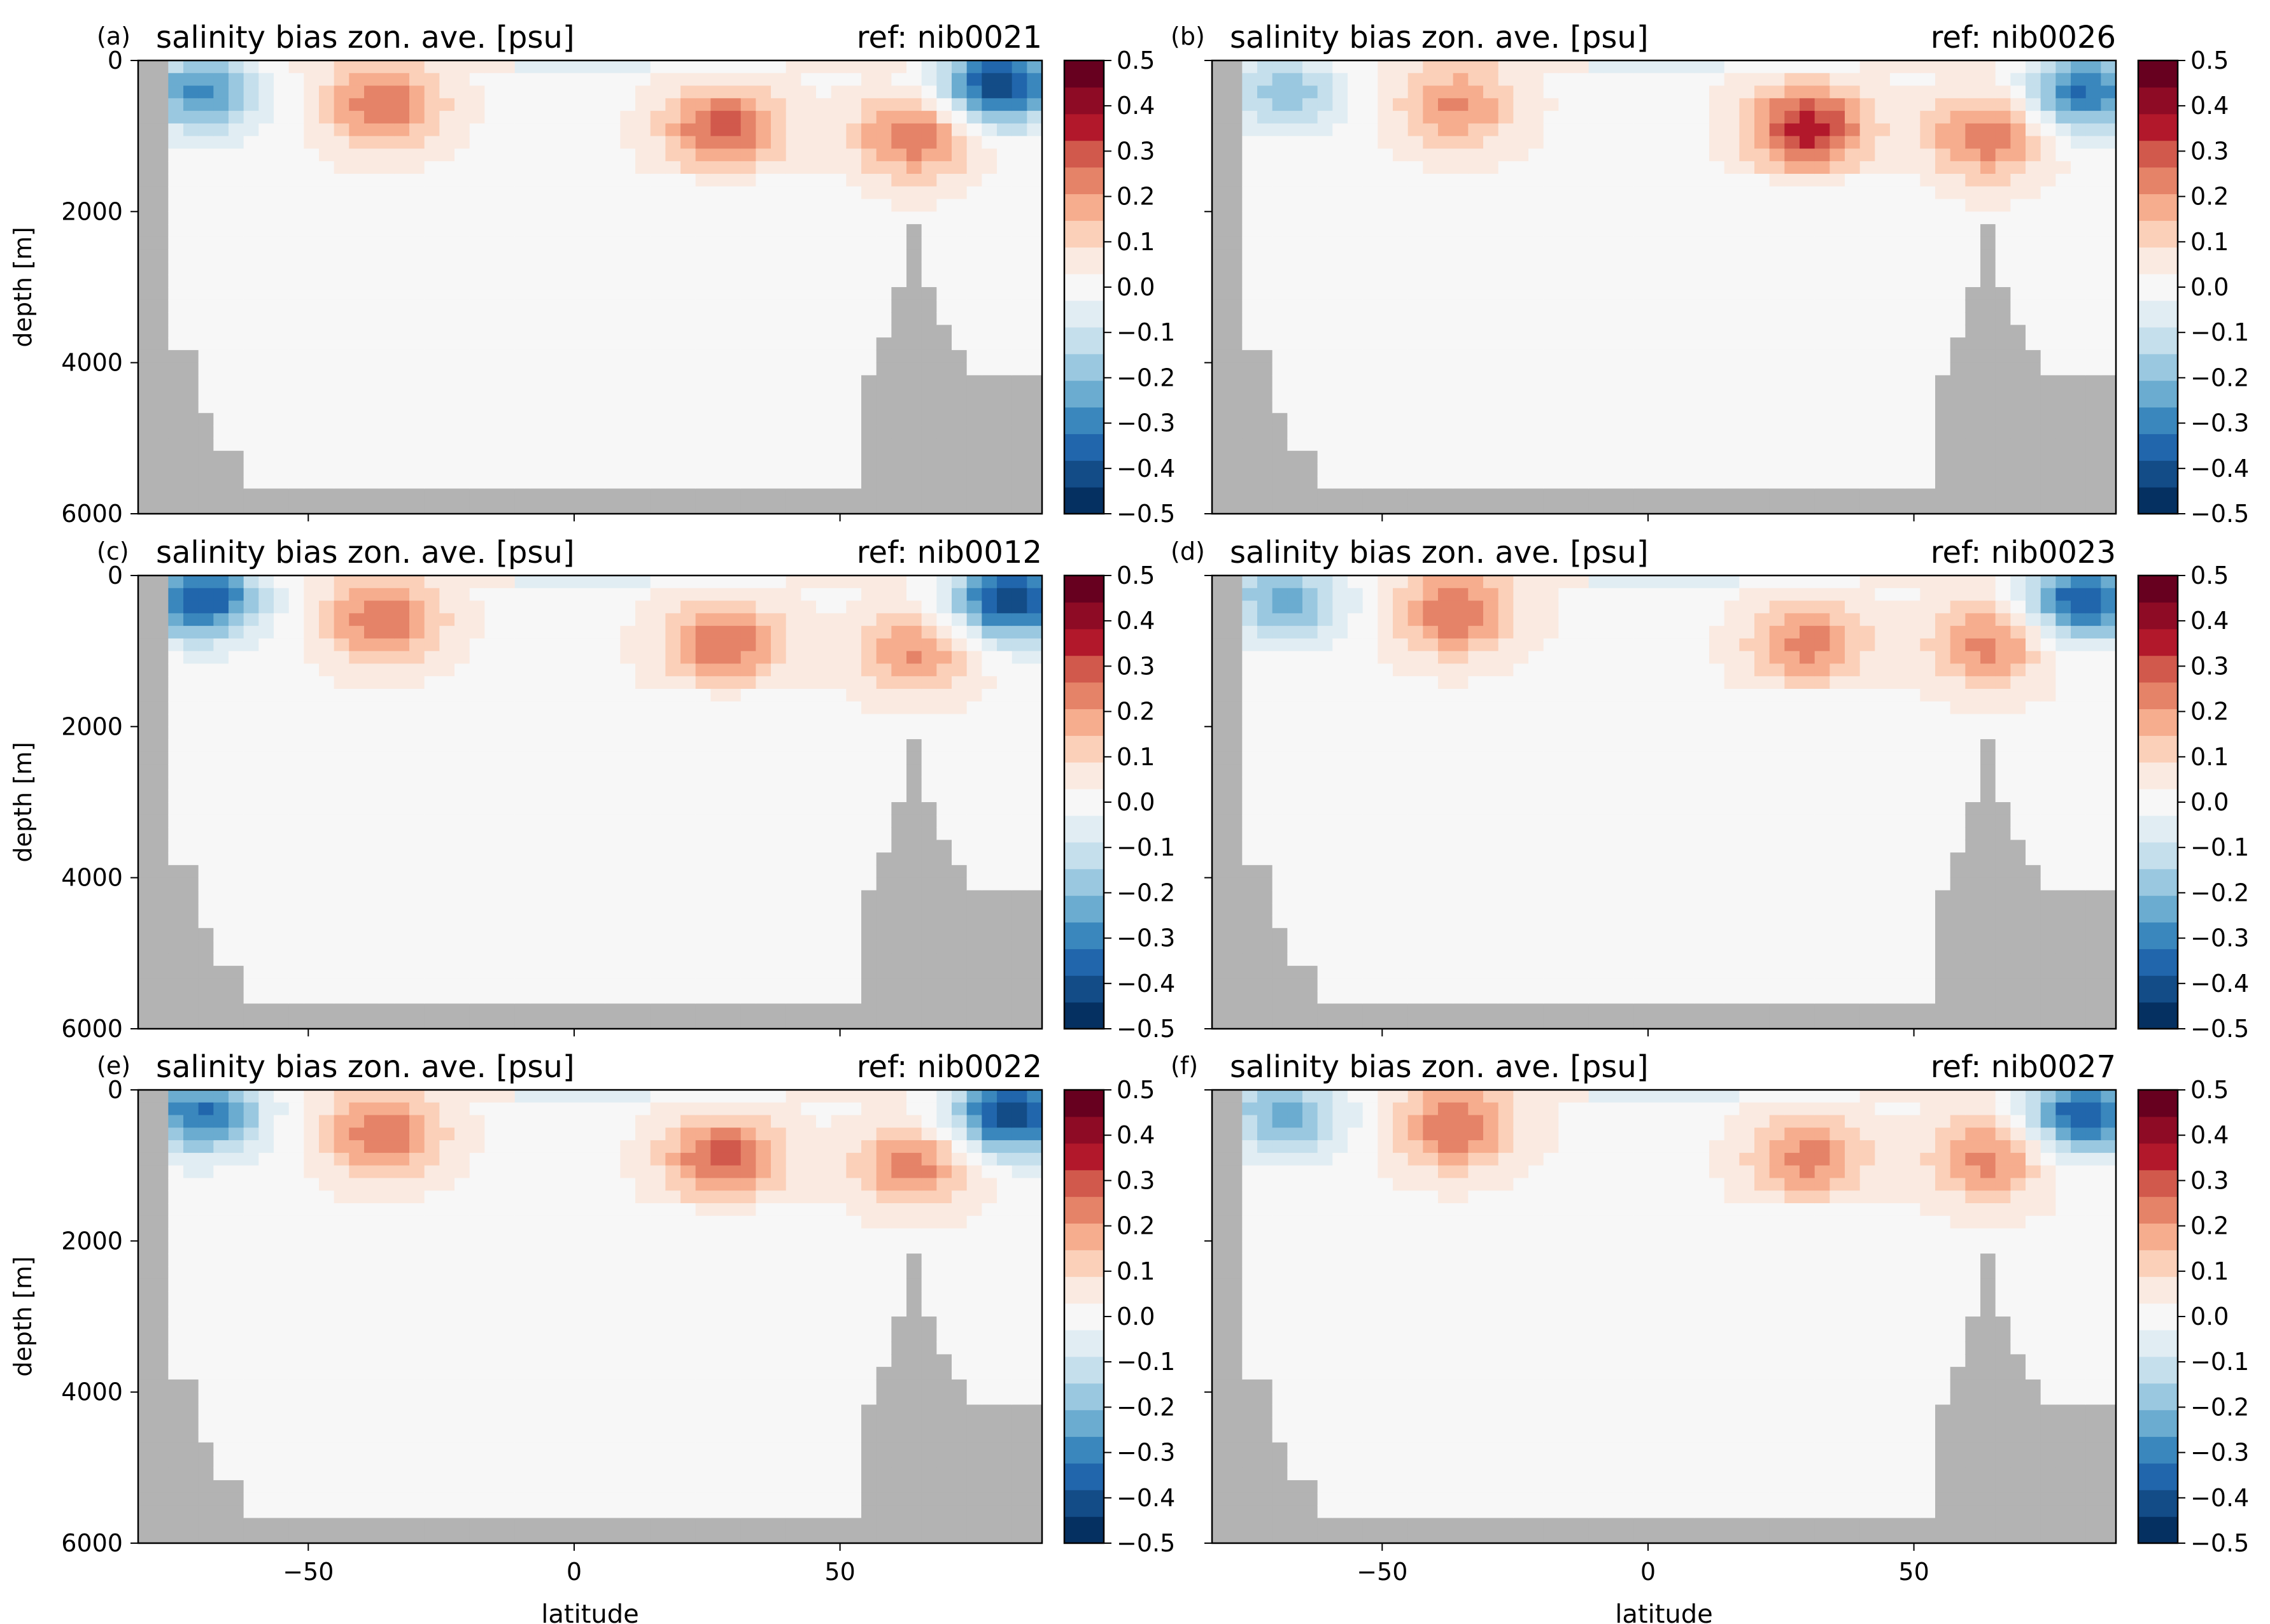 The image size is (2270, 1624). I want to click on colorbar-tick-label: −0.1, so click(2219, 332).